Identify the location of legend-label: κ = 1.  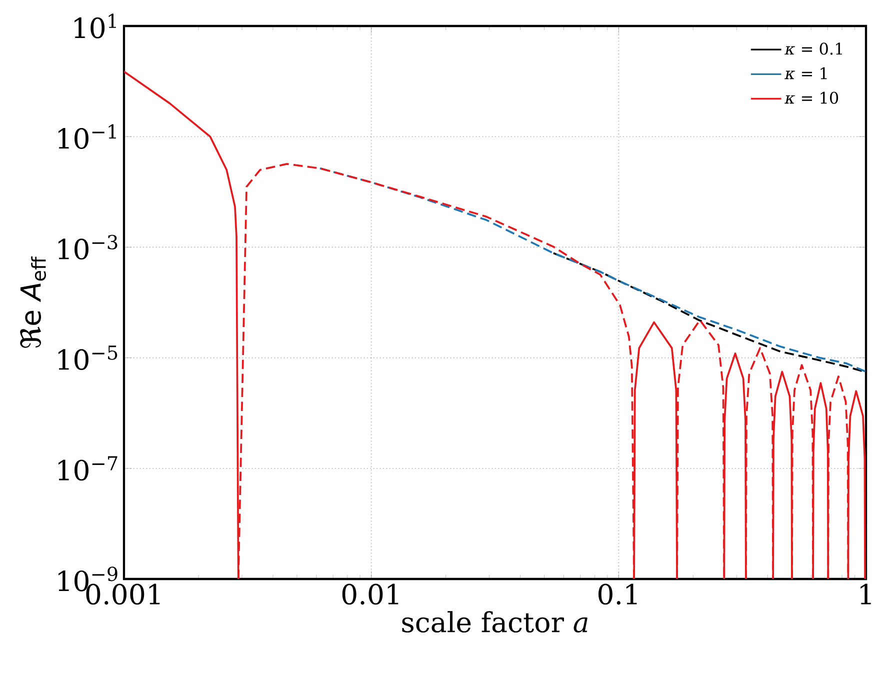
(805, 73).